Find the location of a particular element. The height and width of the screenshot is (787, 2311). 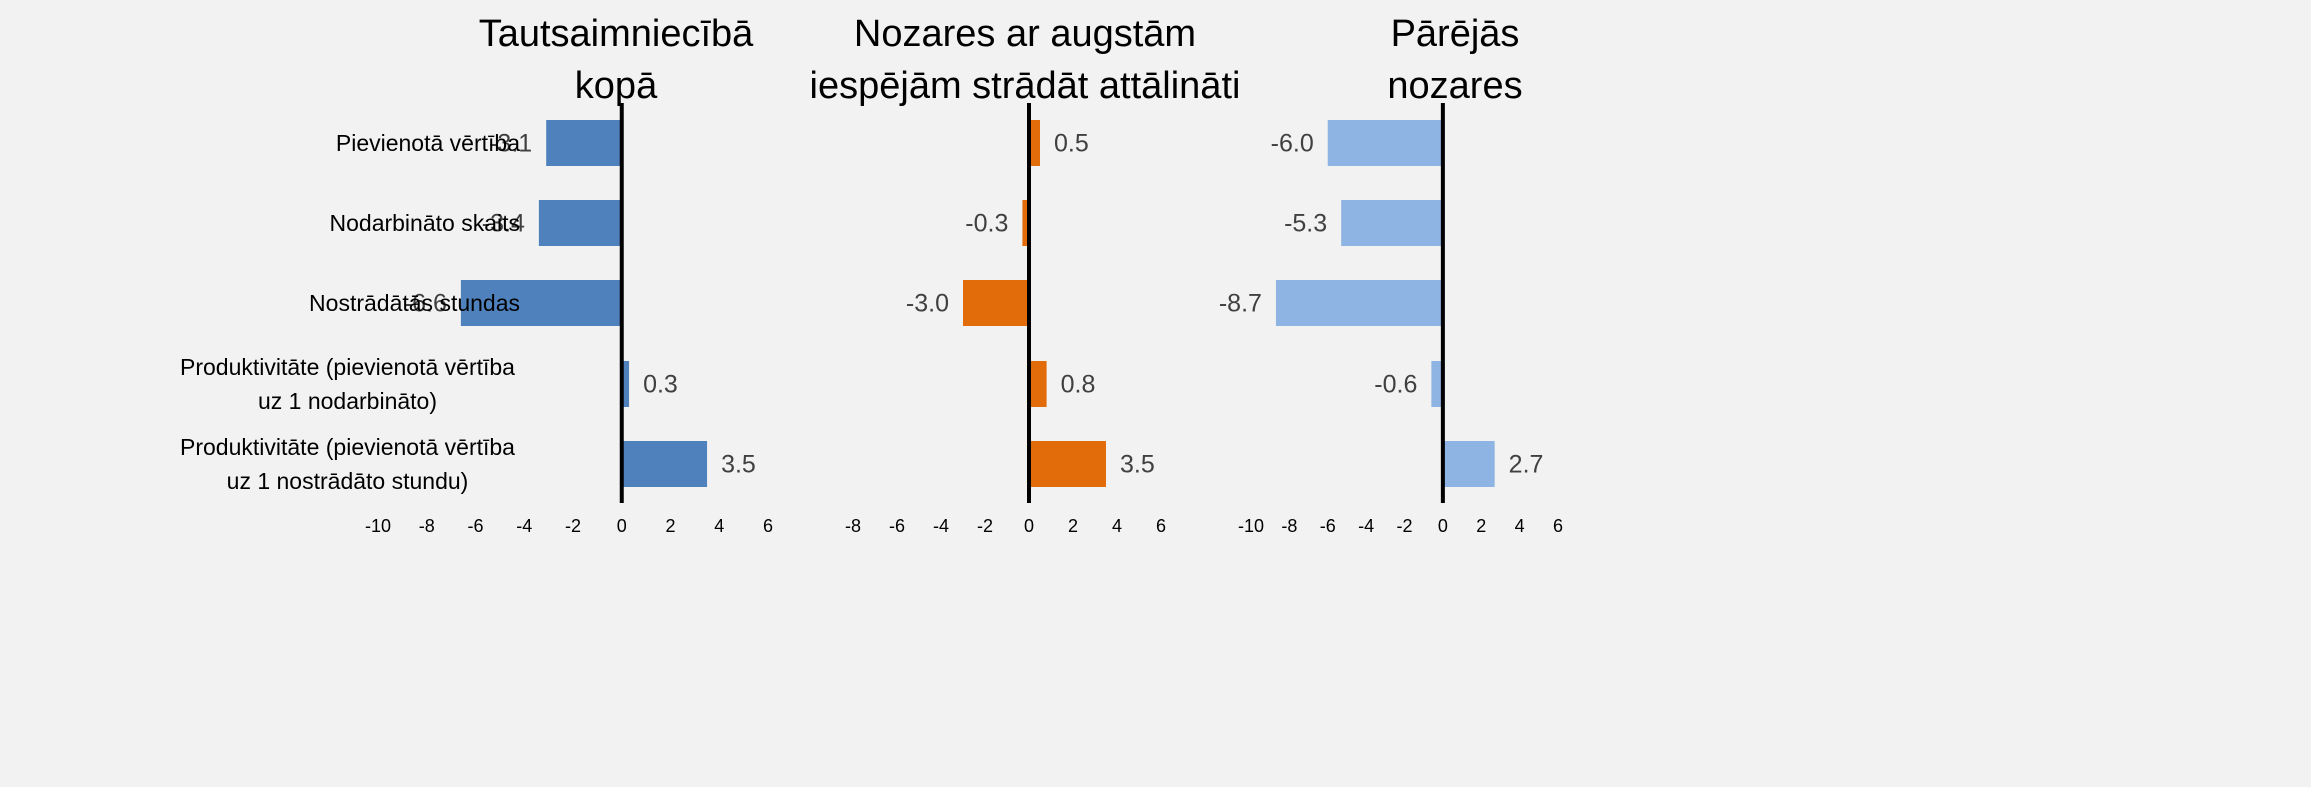

text: Tautsaimniecībā kopā is located at coordinates (616, 60).